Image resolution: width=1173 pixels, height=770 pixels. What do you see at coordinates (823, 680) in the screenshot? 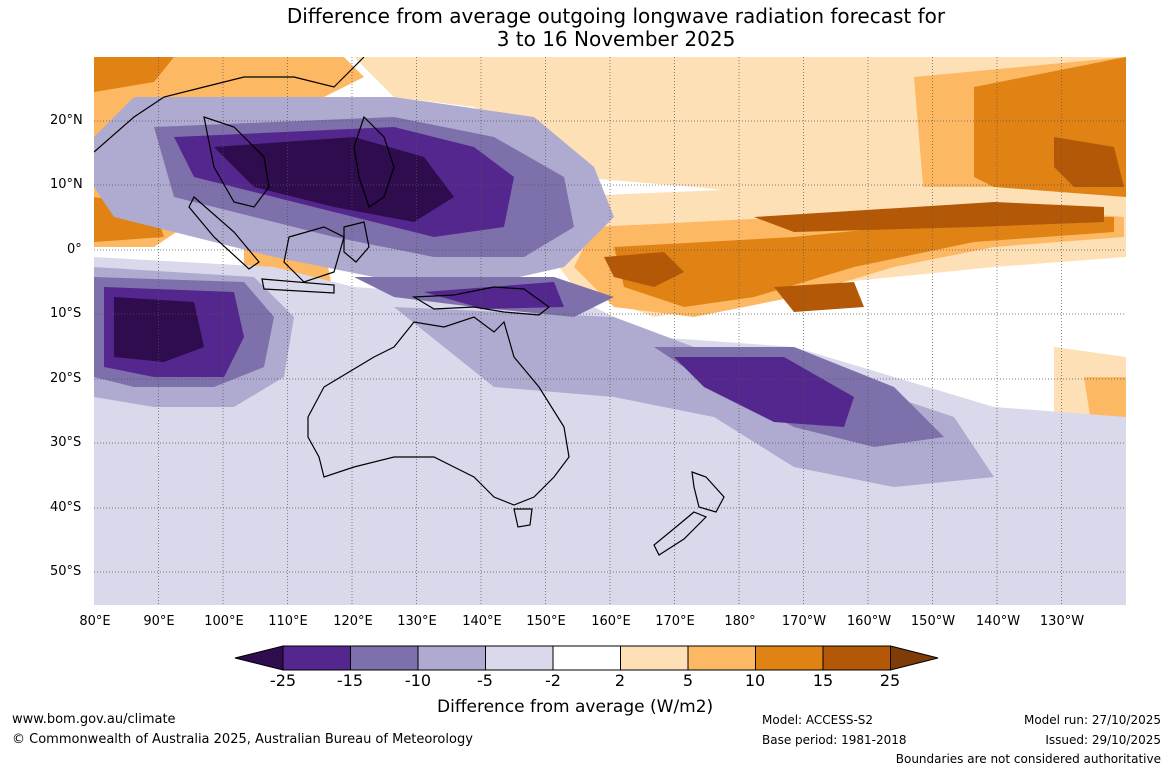
I see `colorbar-tick-label: 15` at bounding box center [823, 680].